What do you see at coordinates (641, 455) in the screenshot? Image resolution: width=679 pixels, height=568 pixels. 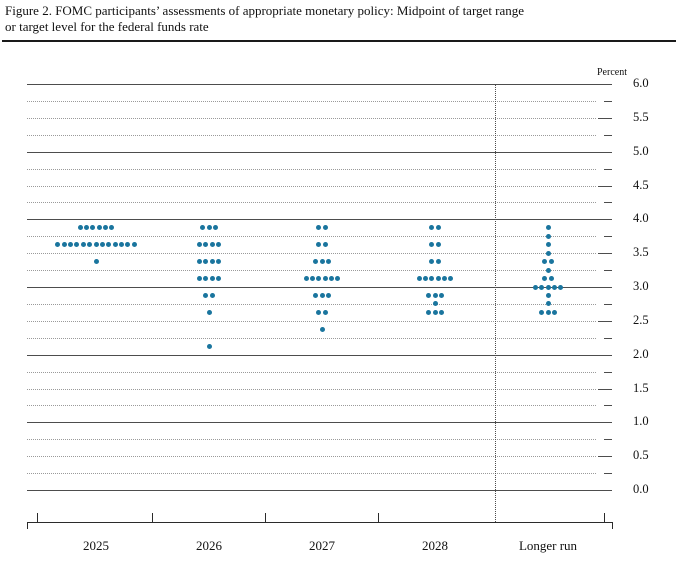 I see `y-axis-label: 0.5` at bounding box center [641, 455].